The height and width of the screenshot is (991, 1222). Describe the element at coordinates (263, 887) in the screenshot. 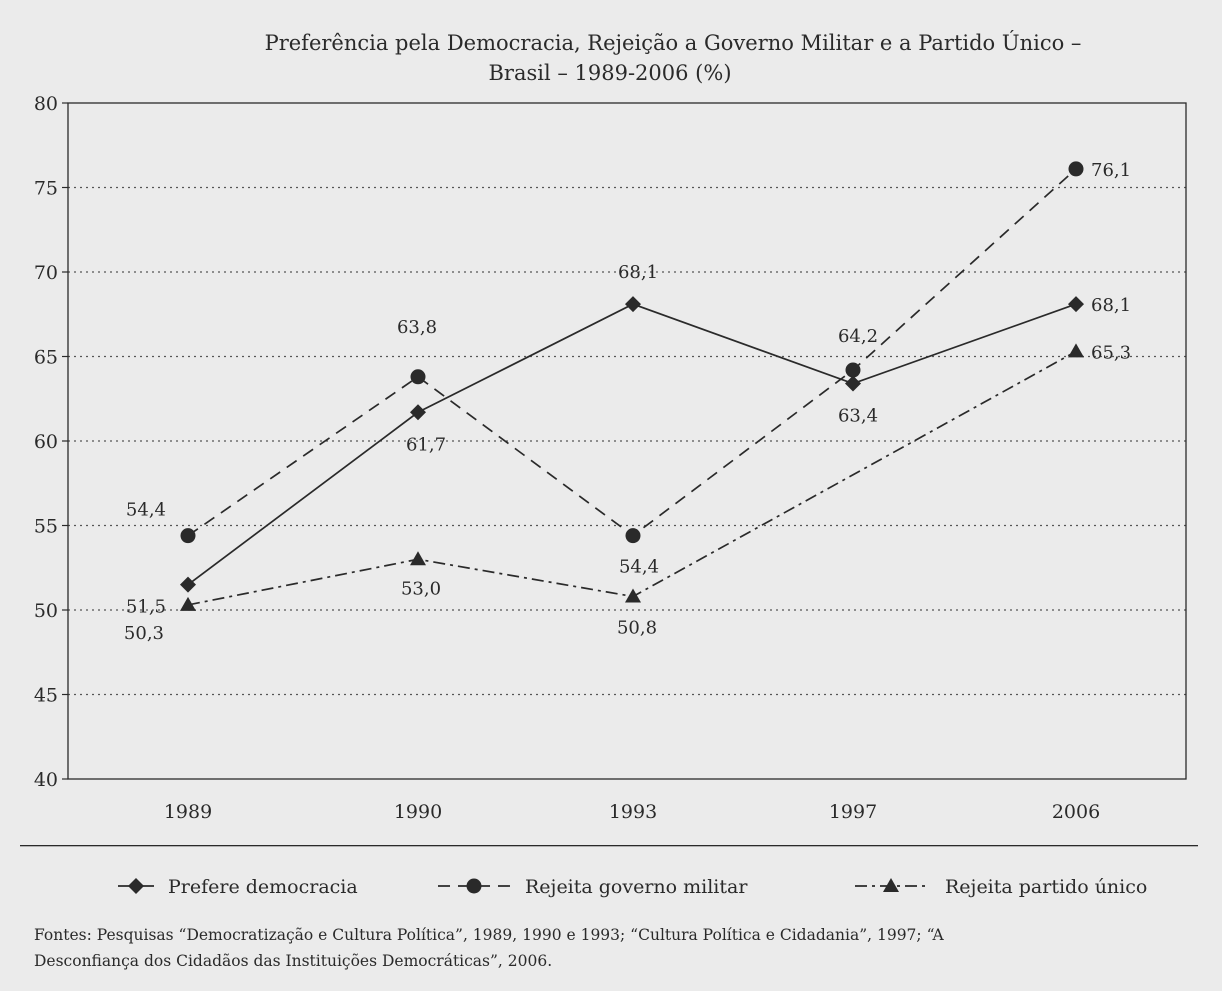

I see `legend-label-prefere-democracia: Prefere democracia` at that location.